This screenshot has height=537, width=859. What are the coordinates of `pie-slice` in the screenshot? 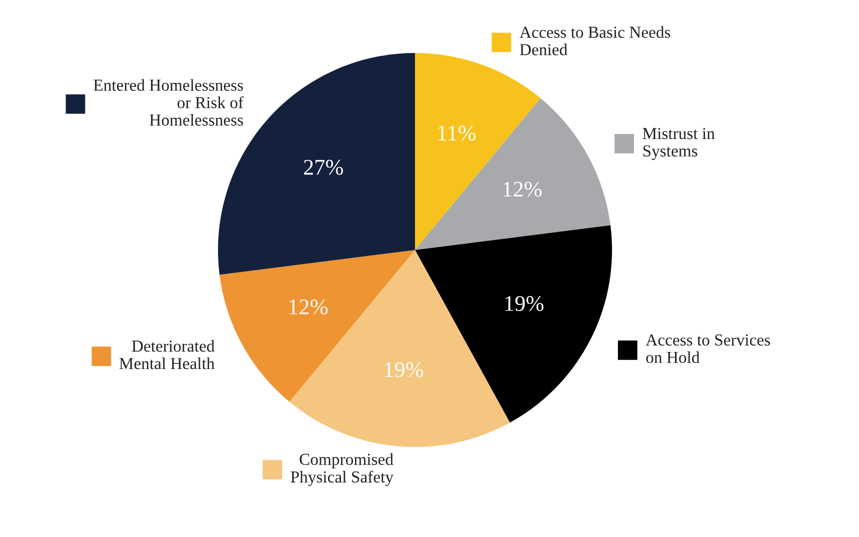 It's located at (512, 174).